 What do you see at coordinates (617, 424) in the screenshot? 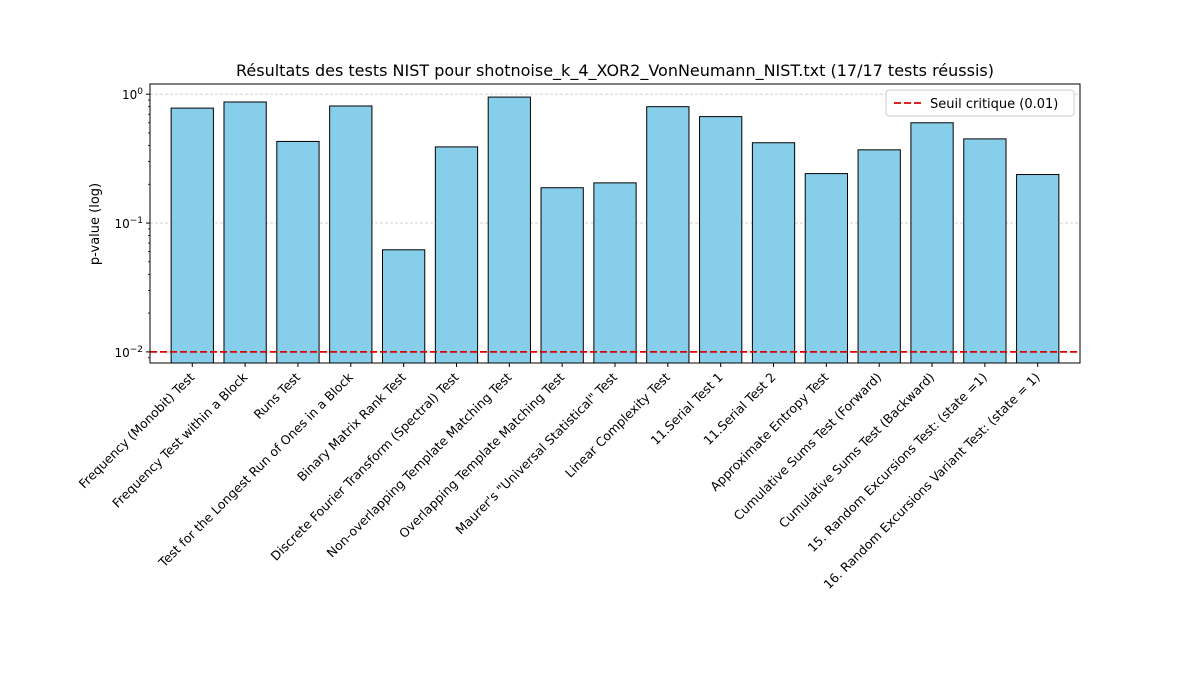
I see `x-tick-label: Linear Complexity Test` at bounding box center [617, 424].